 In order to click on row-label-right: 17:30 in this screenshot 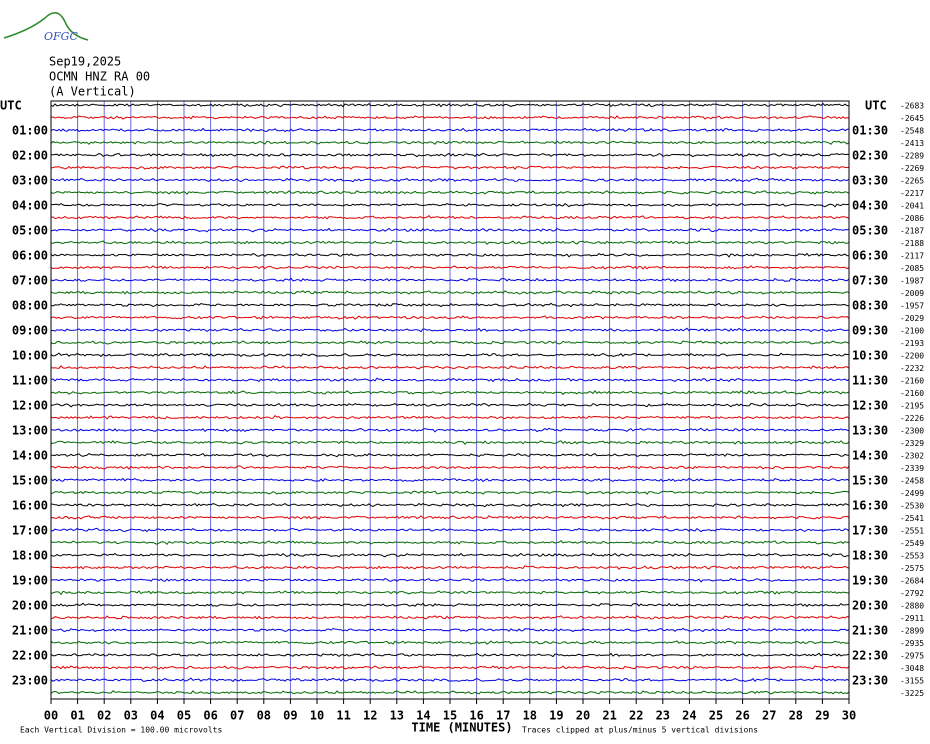, I will do `click(870, 531)`.